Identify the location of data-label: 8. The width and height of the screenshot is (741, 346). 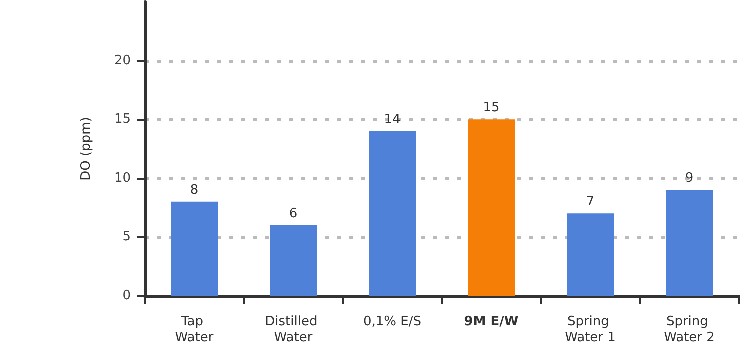
(194, 190).